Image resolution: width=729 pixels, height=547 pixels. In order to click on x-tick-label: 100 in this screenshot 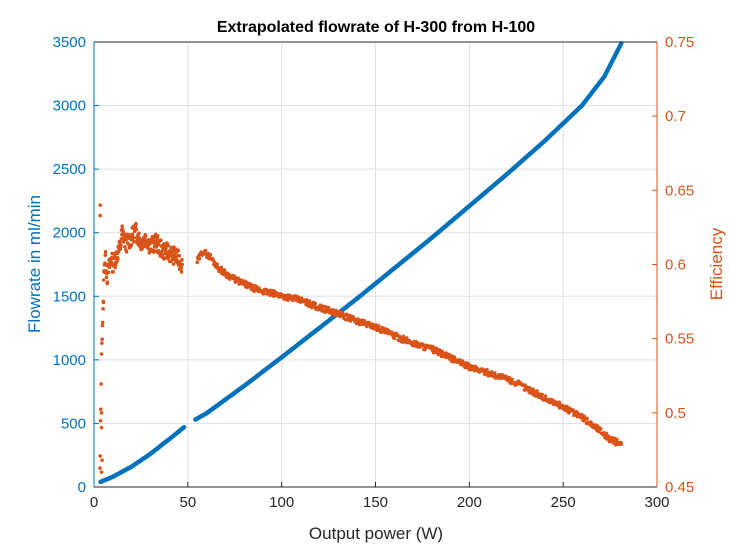, I will do `click(281, 502)`.